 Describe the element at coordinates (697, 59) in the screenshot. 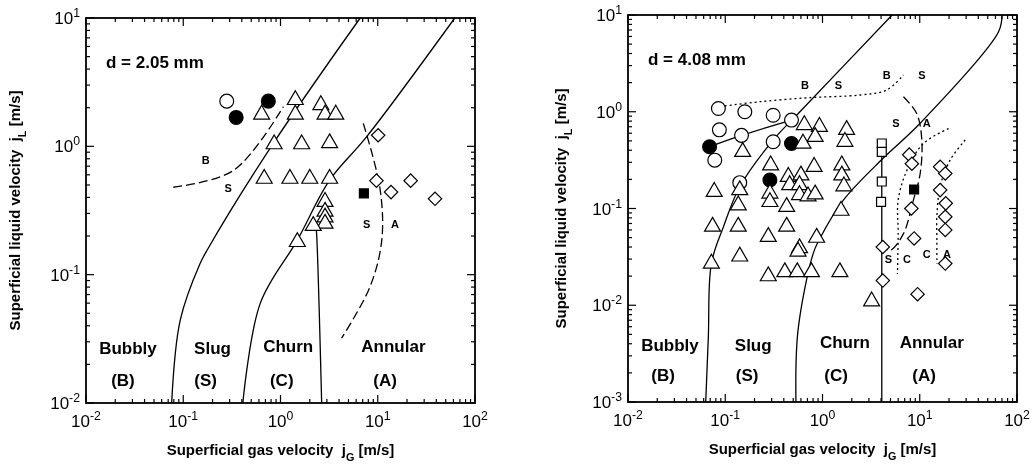

I see `annotation: d = 4.08 mm` at that location.